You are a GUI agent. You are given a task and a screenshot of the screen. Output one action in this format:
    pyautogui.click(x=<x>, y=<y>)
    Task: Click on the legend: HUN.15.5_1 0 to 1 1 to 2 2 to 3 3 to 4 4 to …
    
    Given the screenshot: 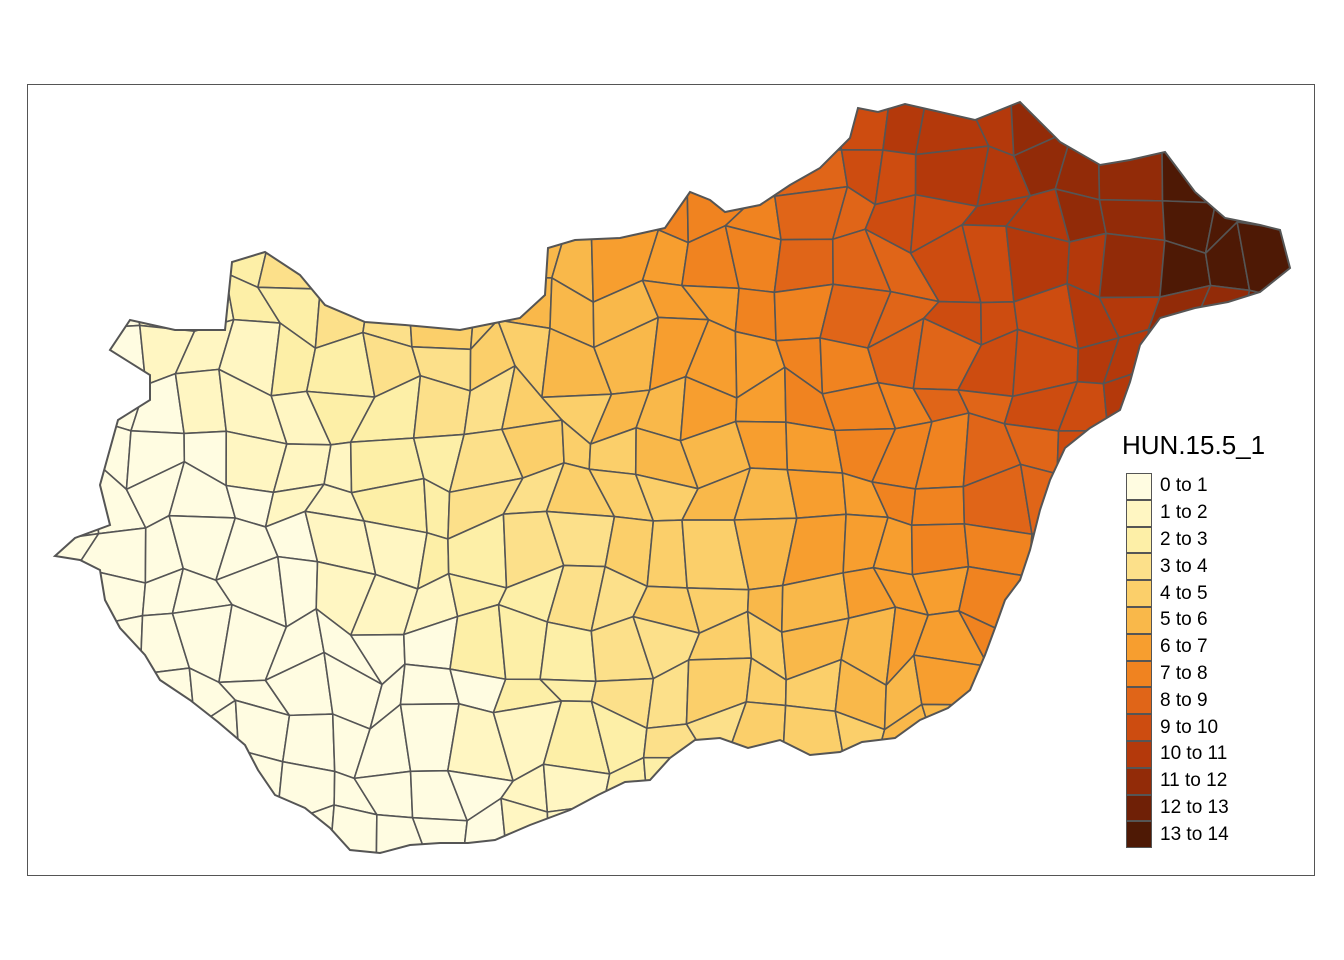 What is the action you would take?
    pyautogui.click(x=1220, y=639)
    